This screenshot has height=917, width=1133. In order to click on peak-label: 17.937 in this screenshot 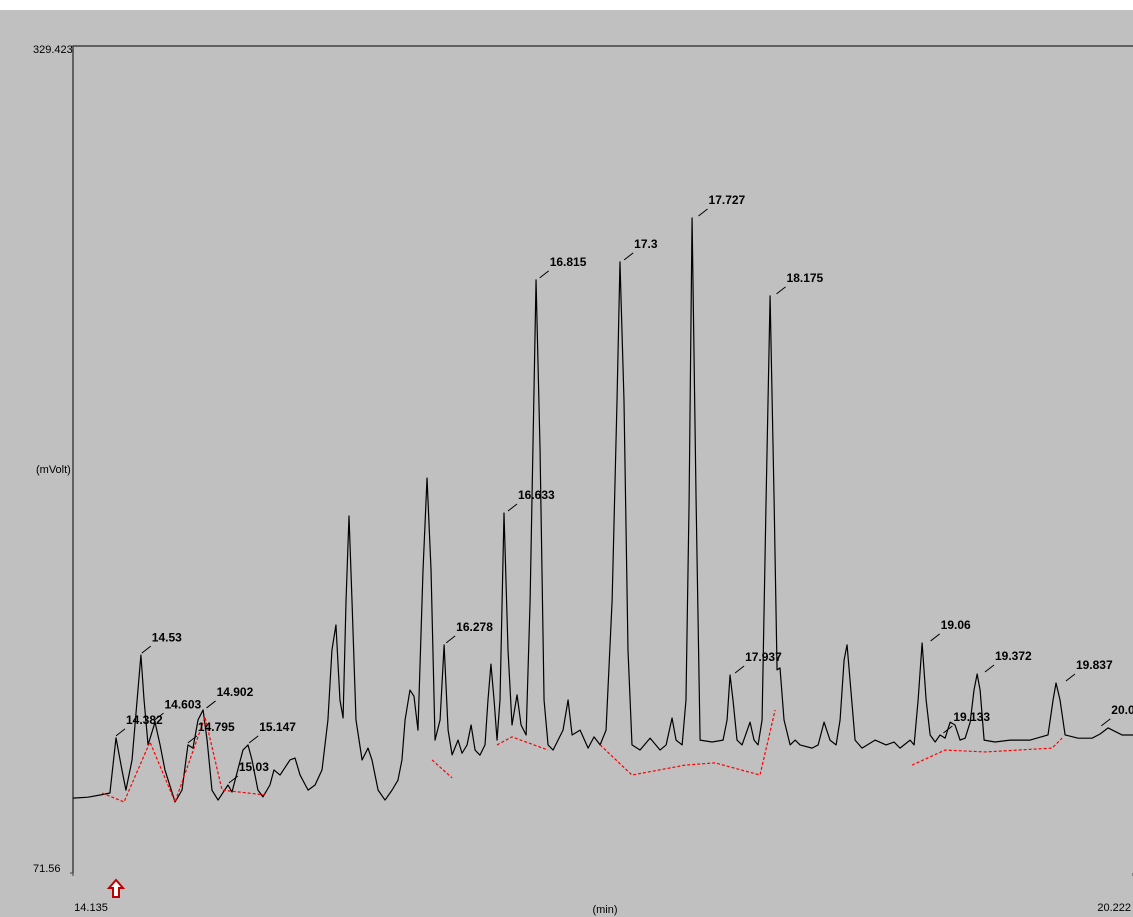, I will do `click(763, 657)`.